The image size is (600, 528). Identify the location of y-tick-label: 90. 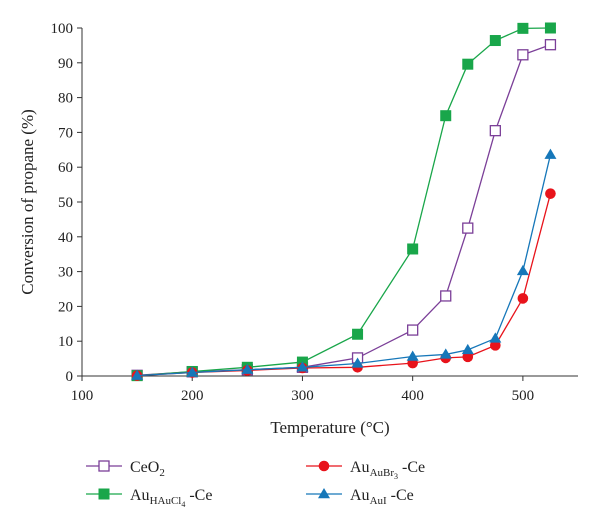
(65, 64).